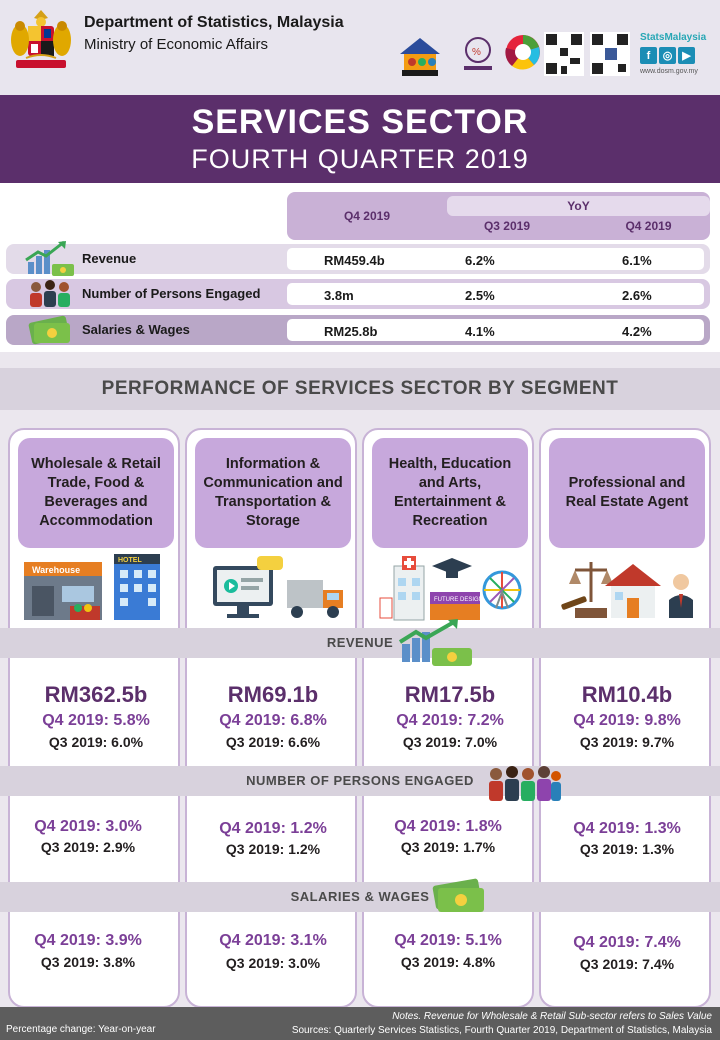 This screenshot has height=1040, width=720. I want to click on segment-revenue: RM10.4b, so click(627, 694).